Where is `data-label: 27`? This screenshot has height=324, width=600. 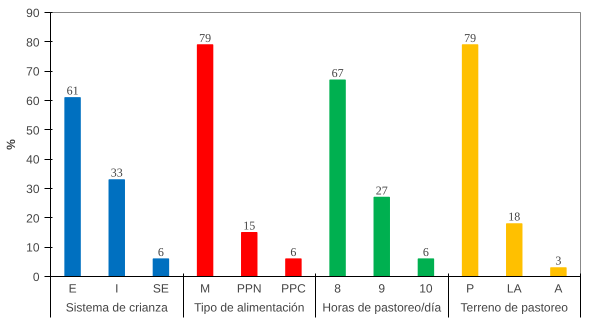 data-label: 27 is located at coordinates (382, 190).